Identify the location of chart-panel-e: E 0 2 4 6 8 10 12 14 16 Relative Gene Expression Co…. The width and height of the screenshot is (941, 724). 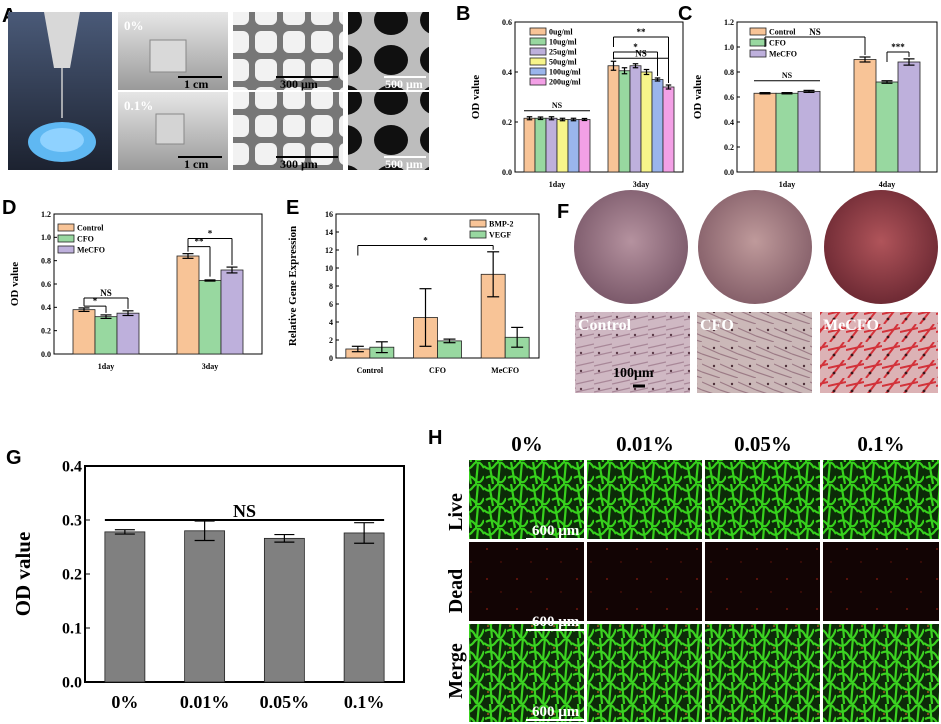
(413, 286).